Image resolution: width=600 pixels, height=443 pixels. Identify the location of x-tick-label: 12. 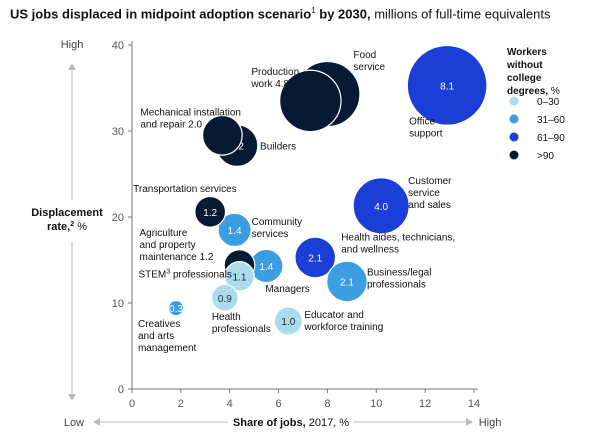
(425, 404).